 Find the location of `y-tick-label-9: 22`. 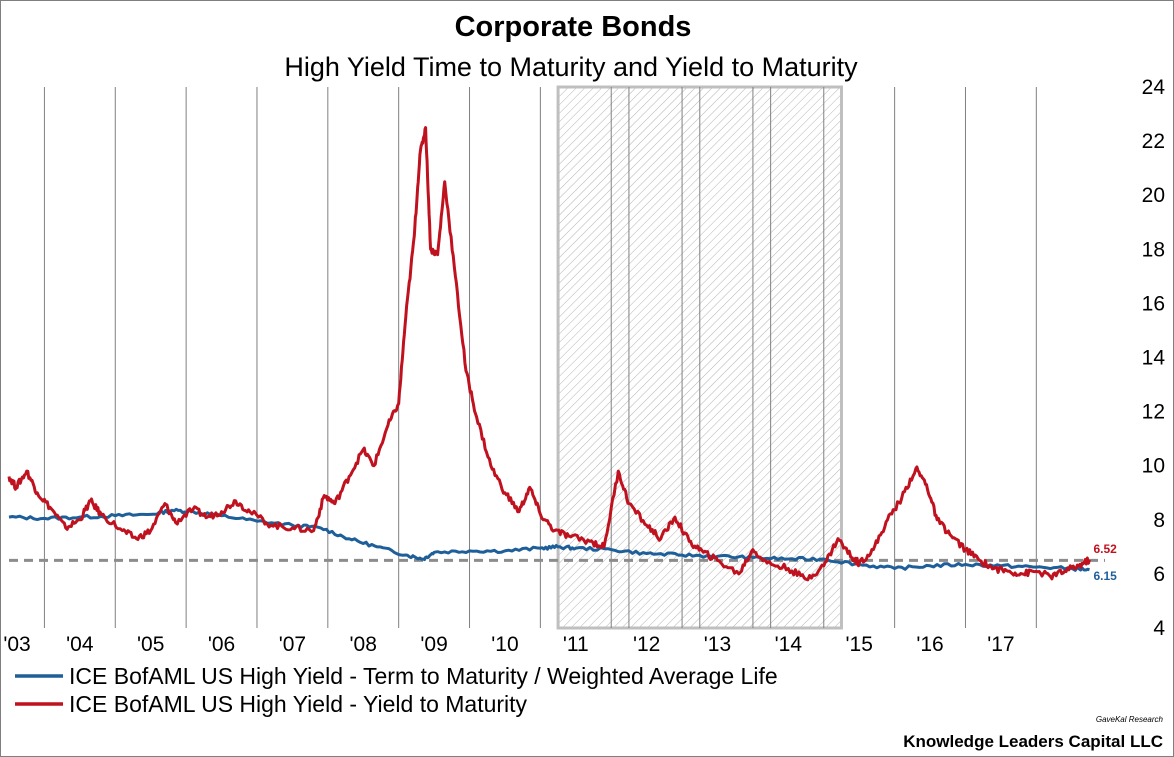

y-tick-label-9: 22 is located at coordinates (1153, 141).